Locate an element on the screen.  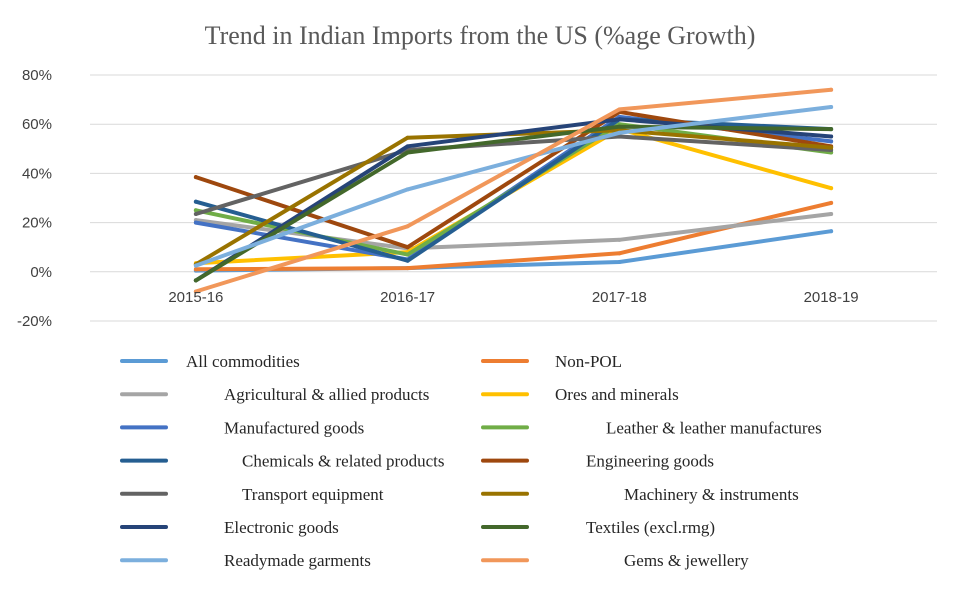
x-tick-label: 2016-17 is located at coordinates (407, 297).